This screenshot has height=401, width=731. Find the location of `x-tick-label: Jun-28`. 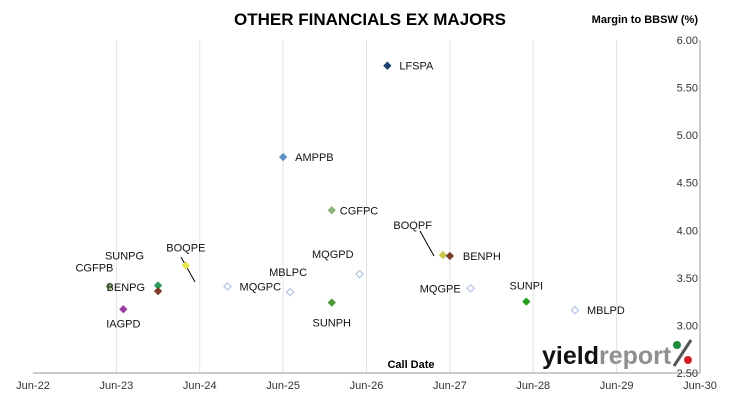

x-tick-label: Jun-28 is located at coordinates (533, 386).